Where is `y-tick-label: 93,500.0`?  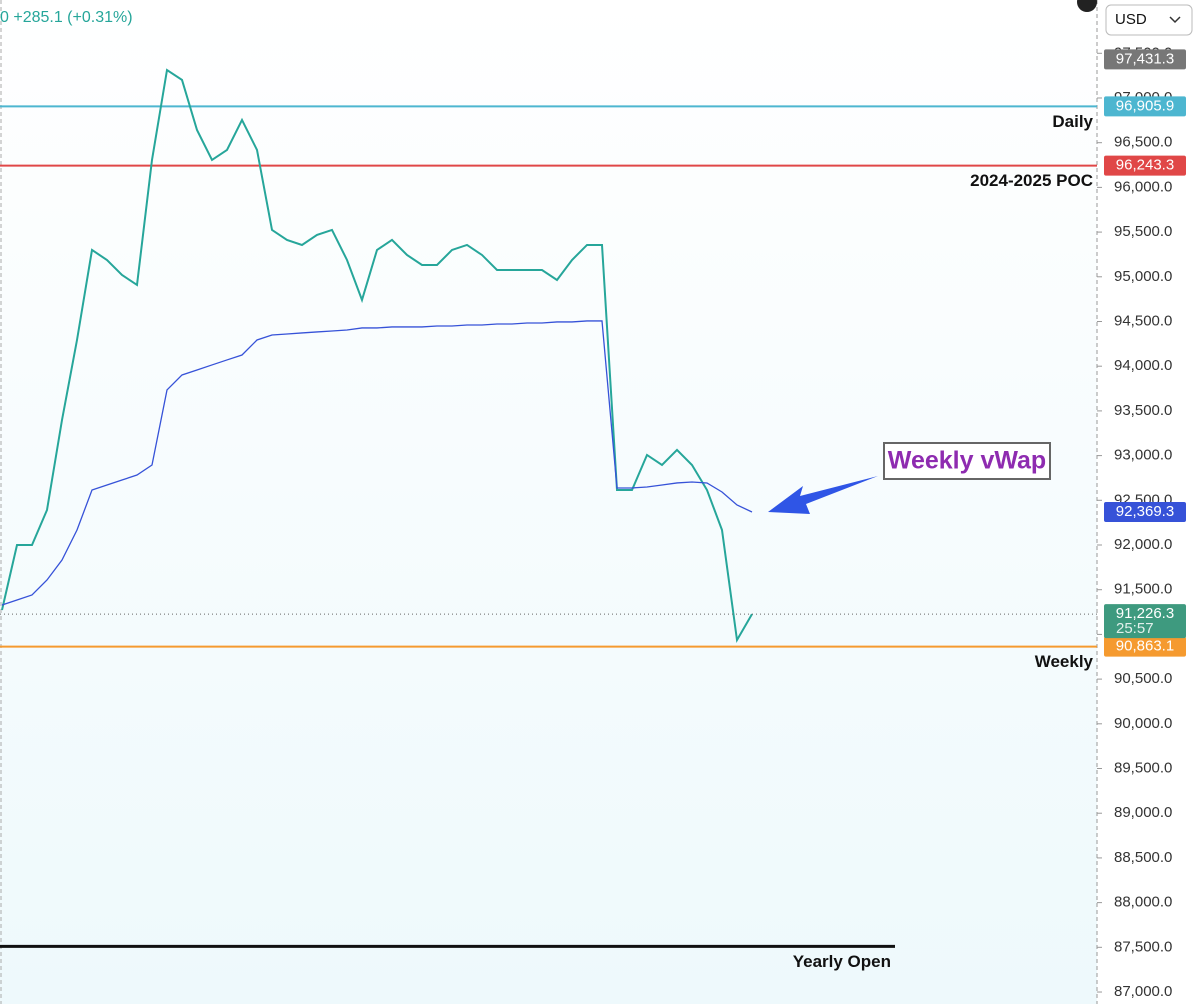
y-tick-label: 93,500.0 is located at coordinates (1143, 410).